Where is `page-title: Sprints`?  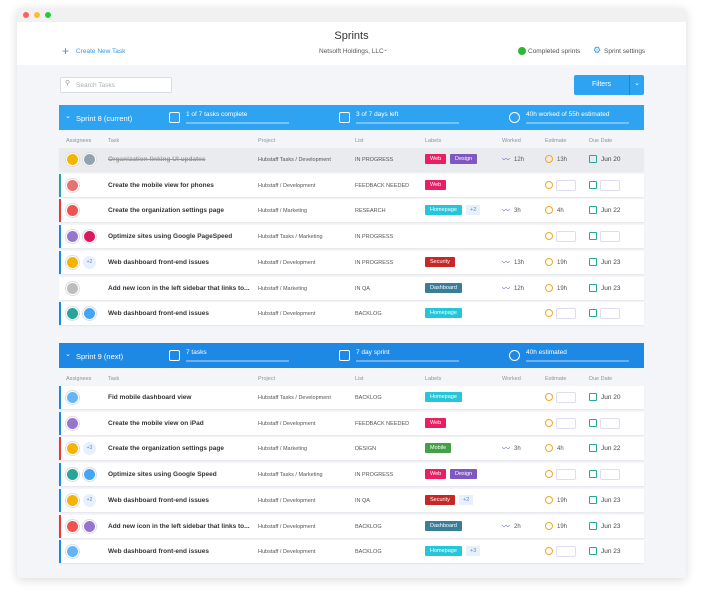 page-title: Sprints is located at coordinates (351, 36).